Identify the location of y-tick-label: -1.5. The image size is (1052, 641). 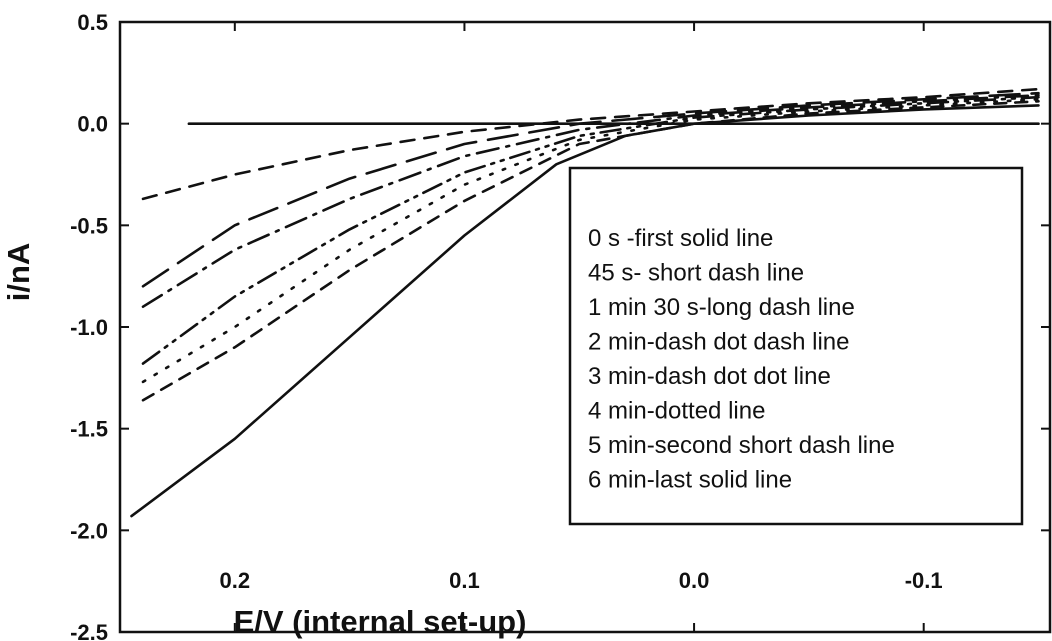
(89, 429).